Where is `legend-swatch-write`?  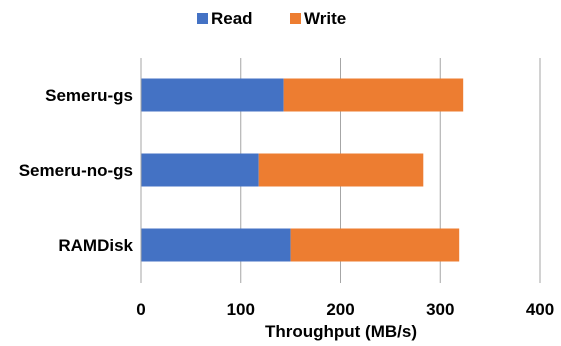
legend-swatch-write is located at coordinates (295, 18).